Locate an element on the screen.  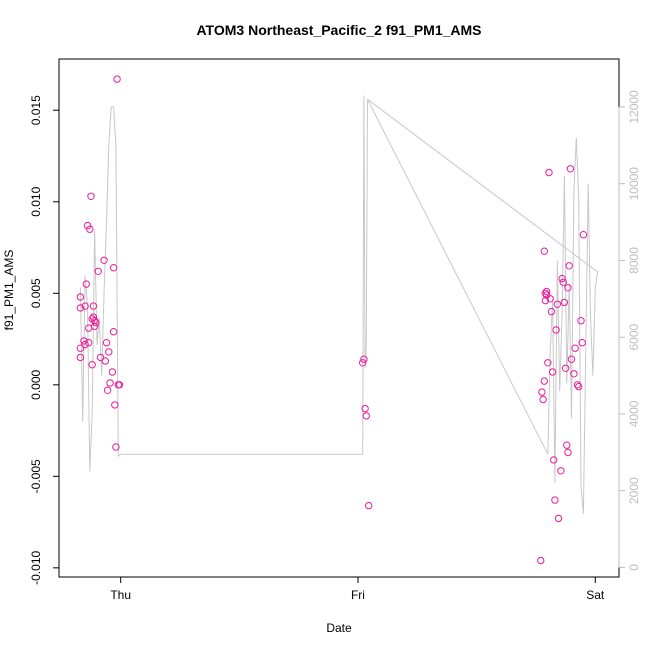
y2-tick-label: 2000 is located at coordinates (634, 490).